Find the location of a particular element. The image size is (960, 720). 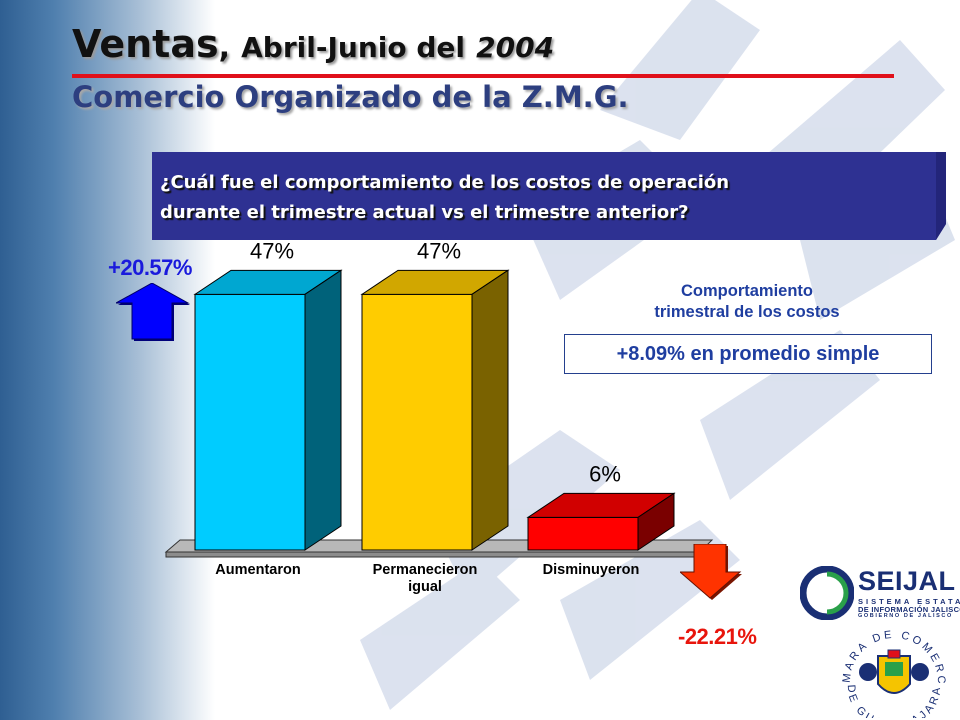

category-label-1: Aumentaron is located at coordinates (257, 570).